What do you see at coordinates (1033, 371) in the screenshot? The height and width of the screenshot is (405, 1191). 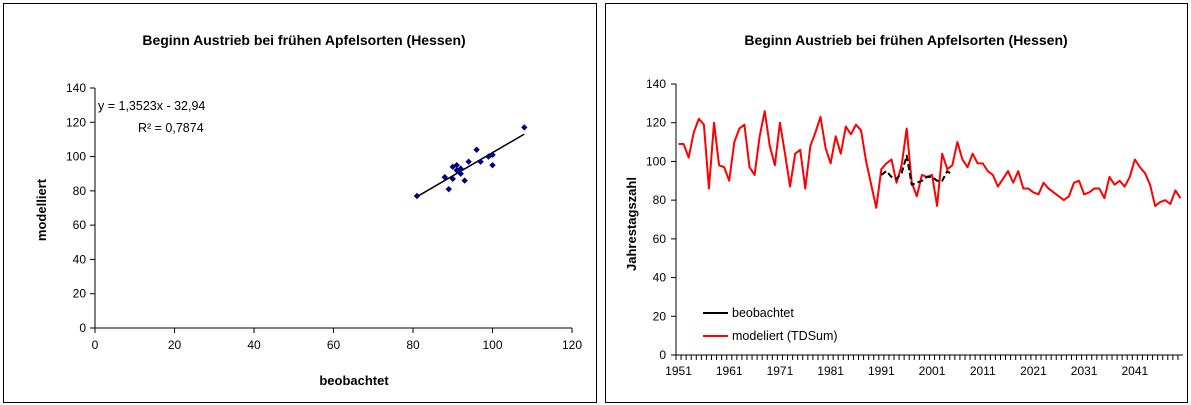 I see `x-tick-label: 2021` at bounding box center [1033, 371].